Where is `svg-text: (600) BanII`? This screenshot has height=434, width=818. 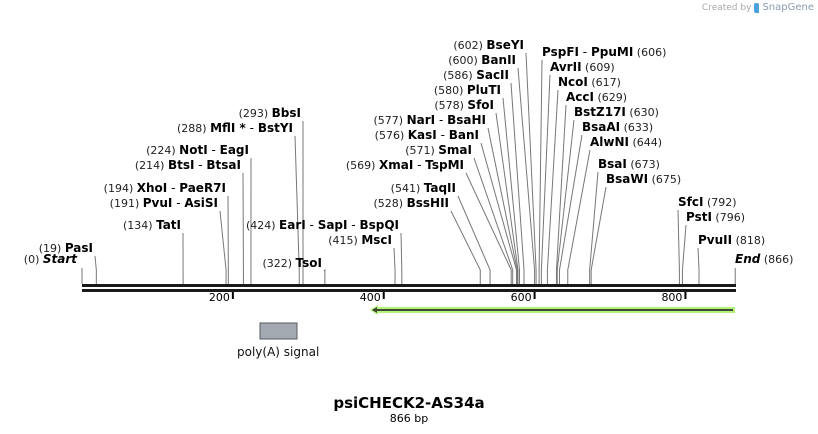
svg-text: (600) BanII is located at coordinates (482, 60).